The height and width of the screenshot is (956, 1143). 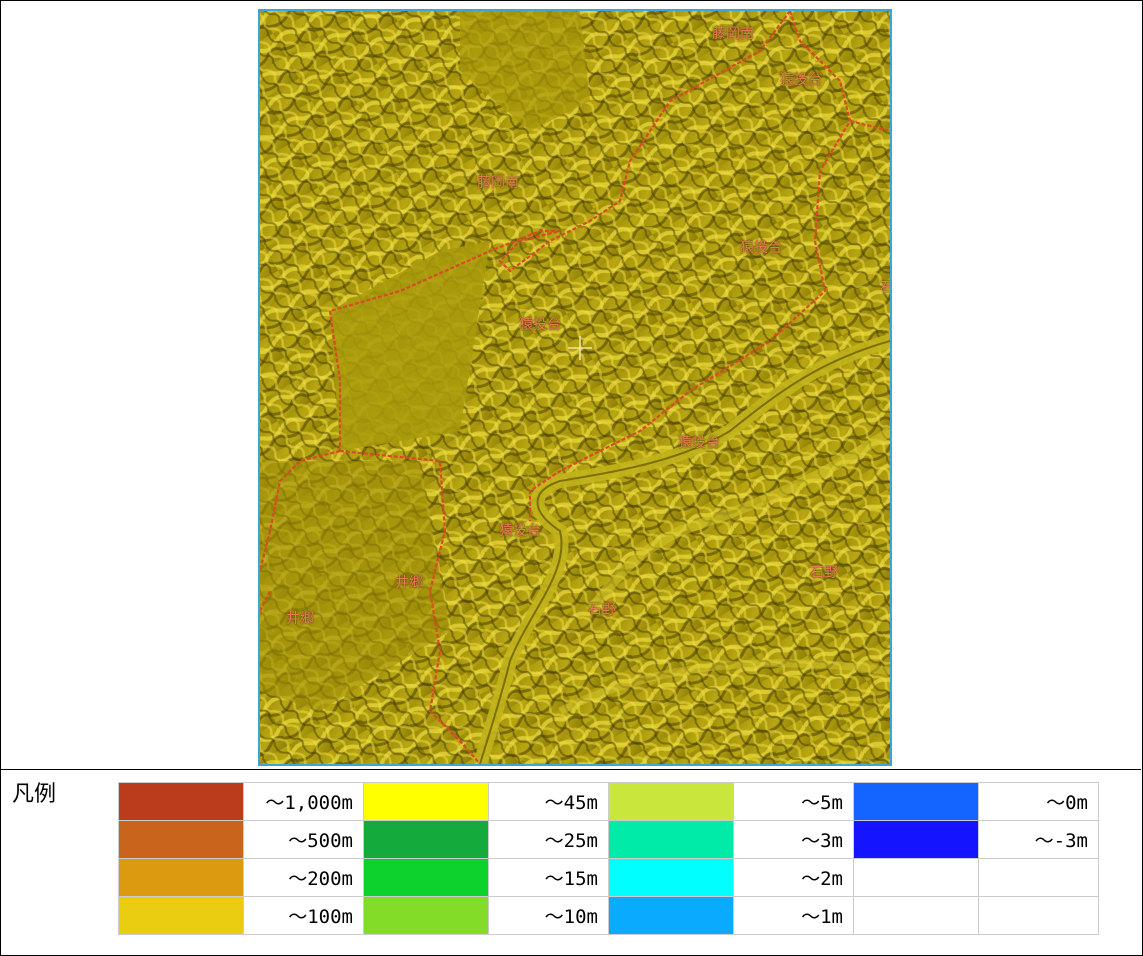 I want to click on legend-label: ～-3m, so click(x=1038, y=839).